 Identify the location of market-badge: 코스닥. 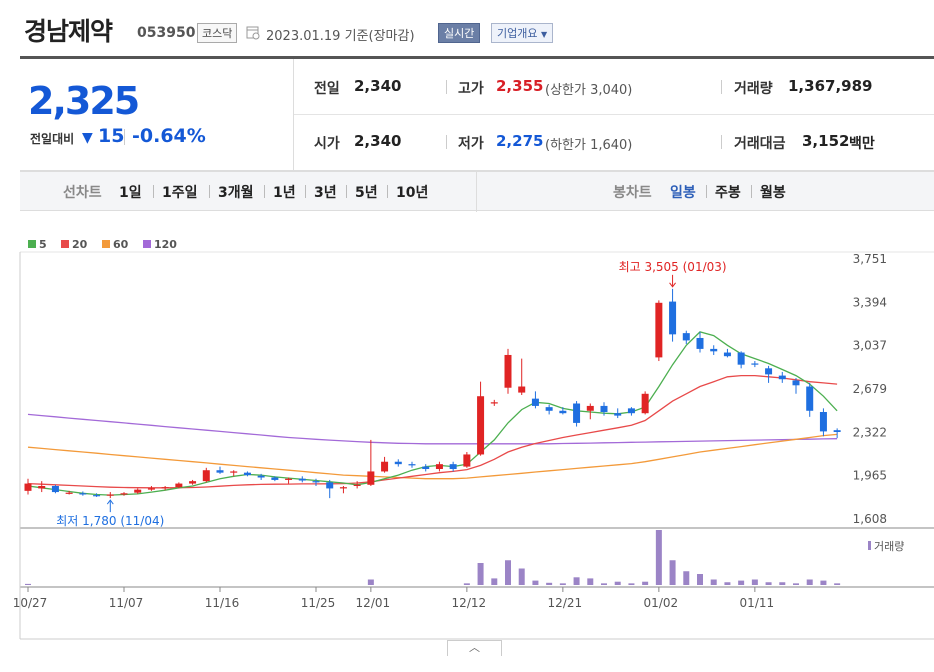
(217, 33).